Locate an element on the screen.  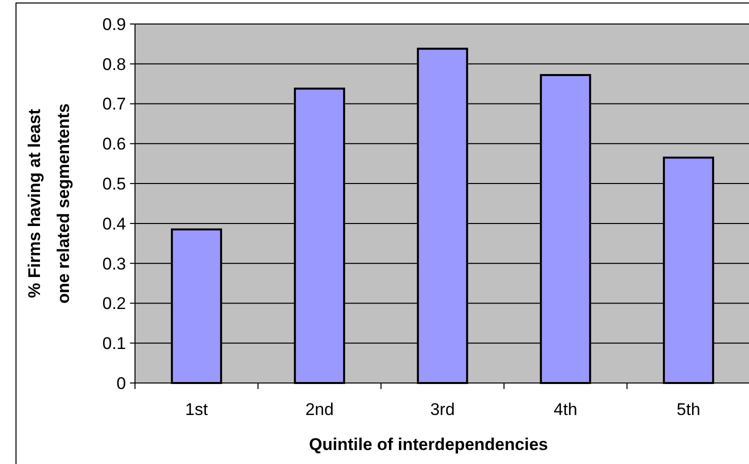
x-tick-label: 2nd is located at coordinates (319, 409).